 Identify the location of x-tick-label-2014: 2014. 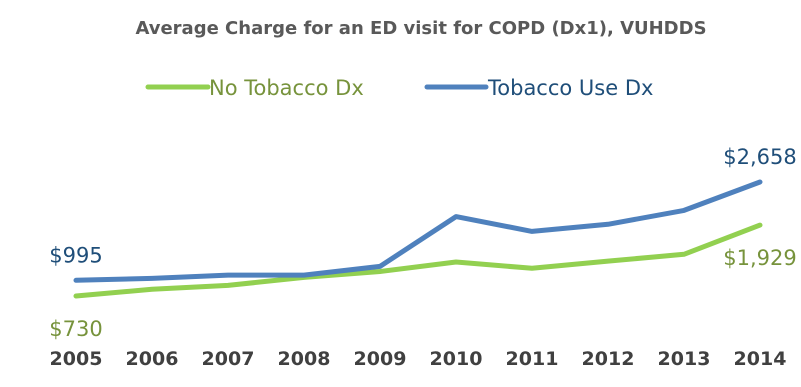
(760, 359).